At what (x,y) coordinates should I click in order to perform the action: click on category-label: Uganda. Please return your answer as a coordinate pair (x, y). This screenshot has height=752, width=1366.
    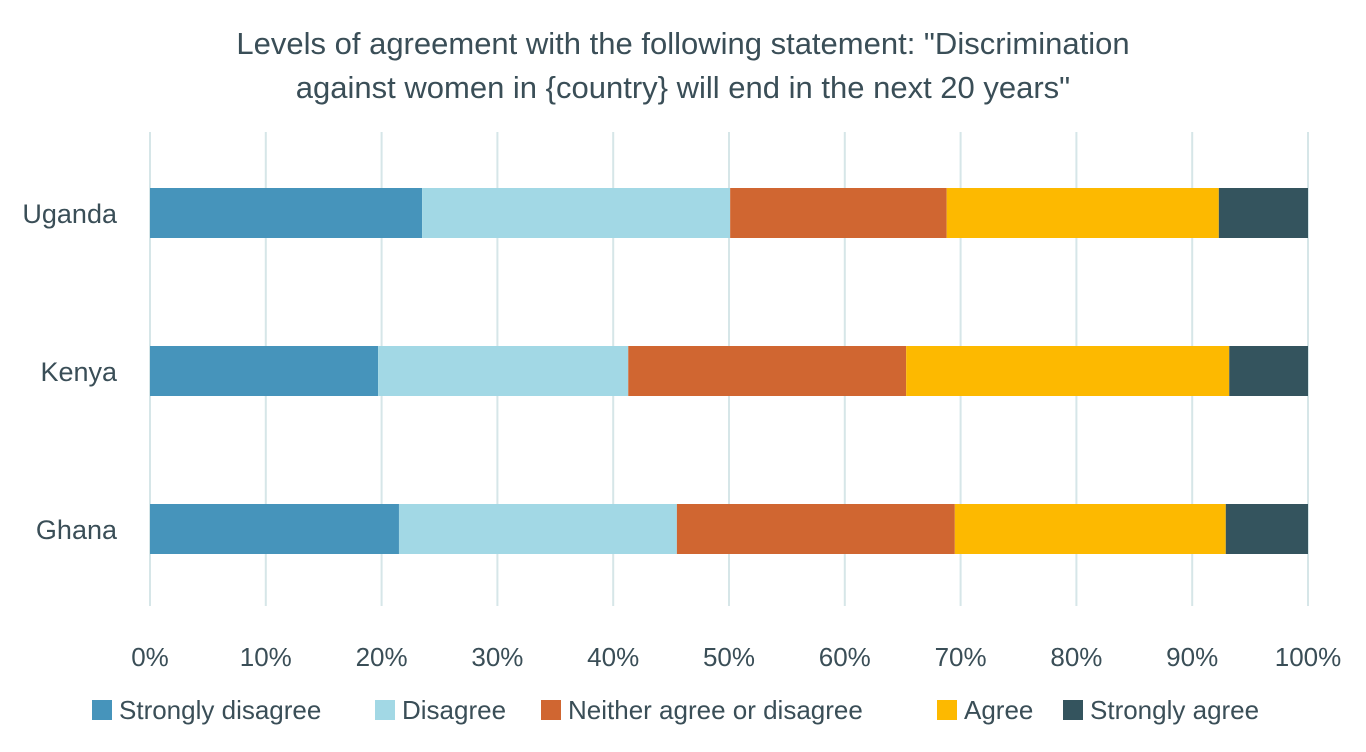
    Looking at the image, I should click on (70, 214).